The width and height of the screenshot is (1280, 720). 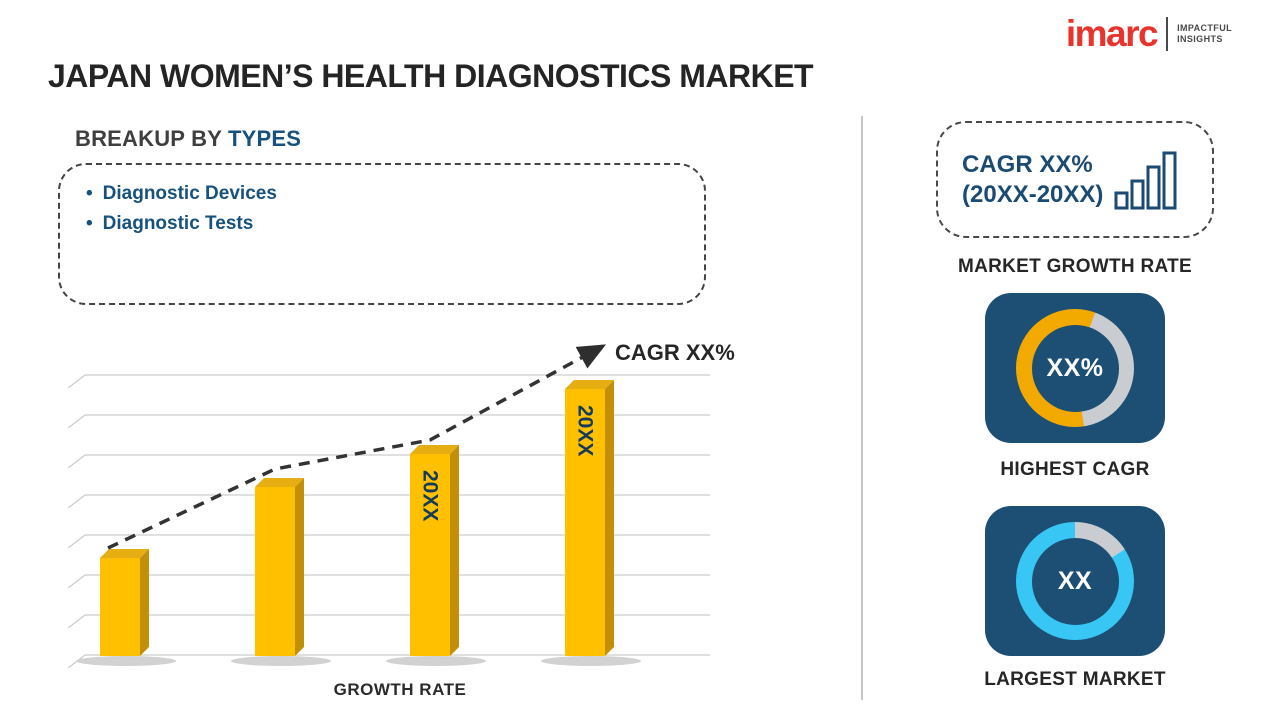 What do you see at coordinates (1145, 180) in the screenshot?
I see `bar-chart-icon` at bounding box center [1145, 180].